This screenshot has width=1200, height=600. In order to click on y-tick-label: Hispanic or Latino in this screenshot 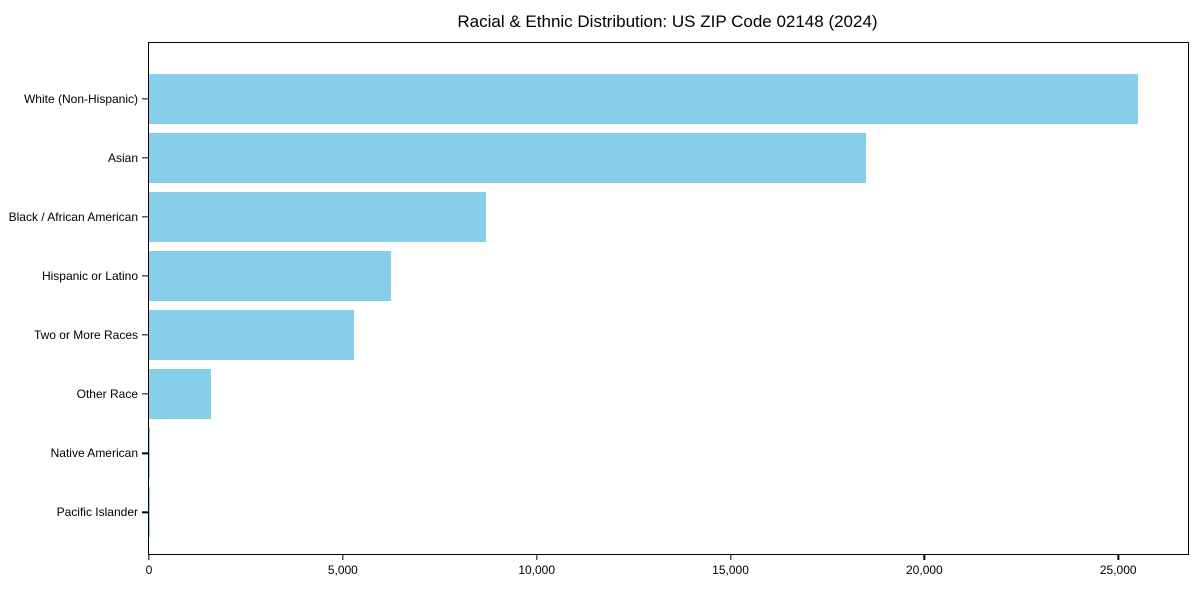, I will do `click(89, 275)`.